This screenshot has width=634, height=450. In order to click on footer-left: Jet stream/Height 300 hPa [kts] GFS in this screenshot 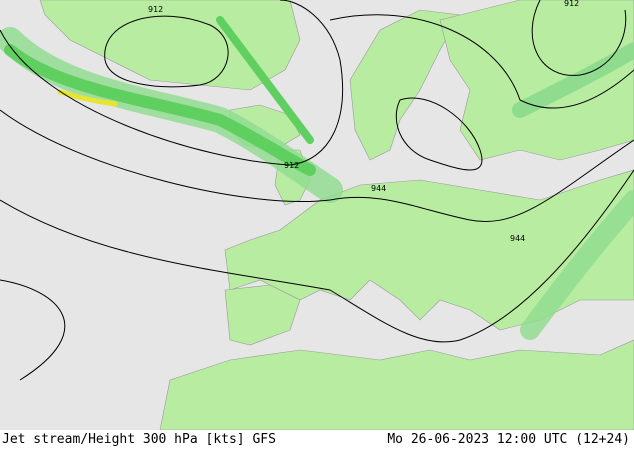, I will do `click(139, 439)`.